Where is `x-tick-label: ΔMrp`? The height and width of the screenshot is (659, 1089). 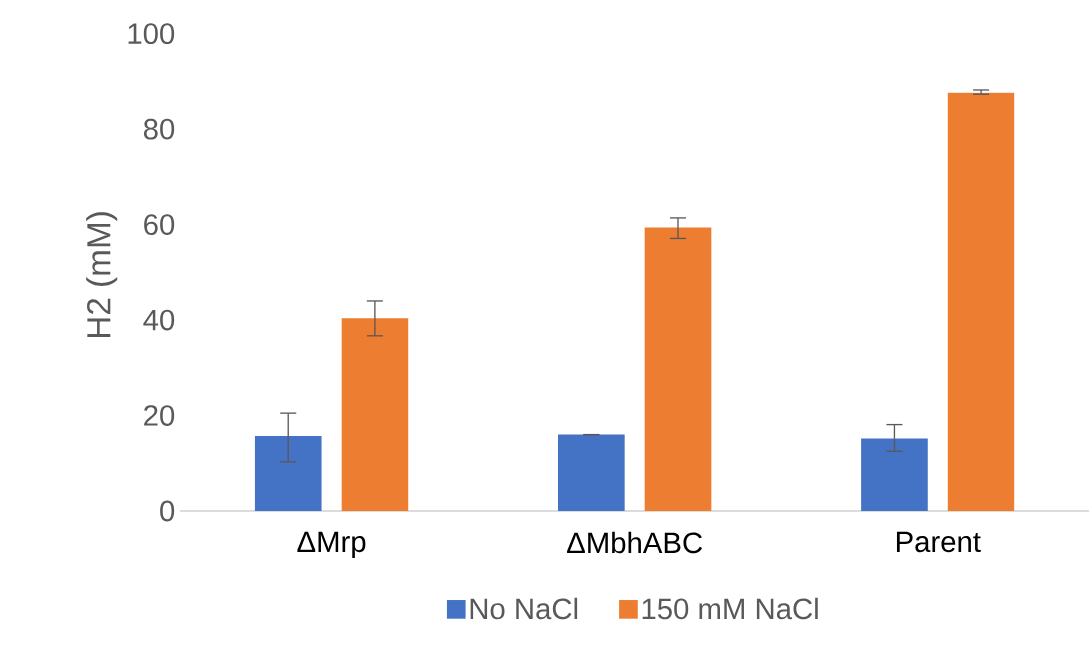 x-tick-label: ΔMrp is located at coordinates (331, 544).